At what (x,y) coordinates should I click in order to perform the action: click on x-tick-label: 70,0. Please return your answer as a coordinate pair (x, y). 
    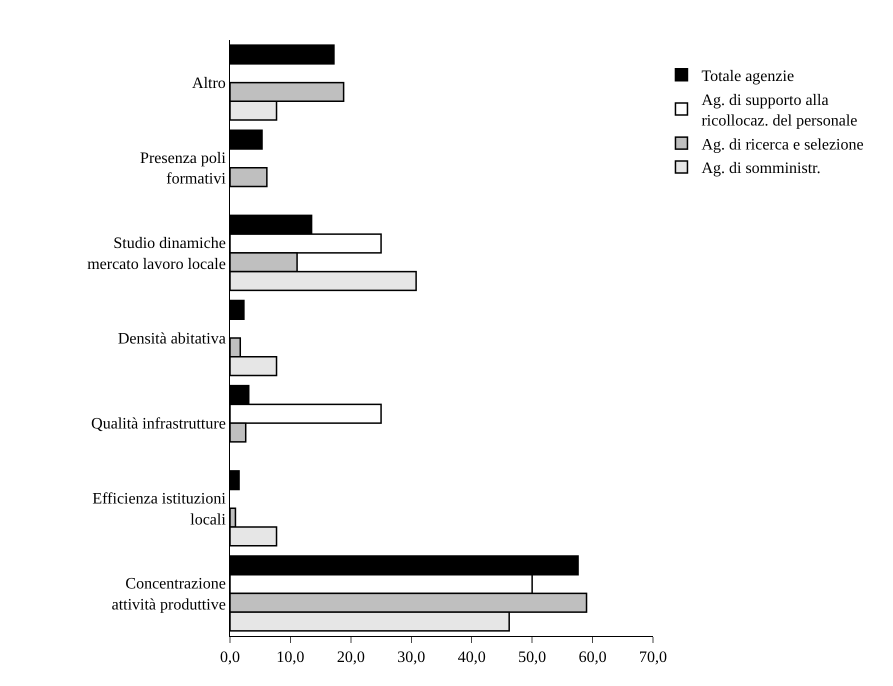
    Looking at the image, I should click on (653, 657).